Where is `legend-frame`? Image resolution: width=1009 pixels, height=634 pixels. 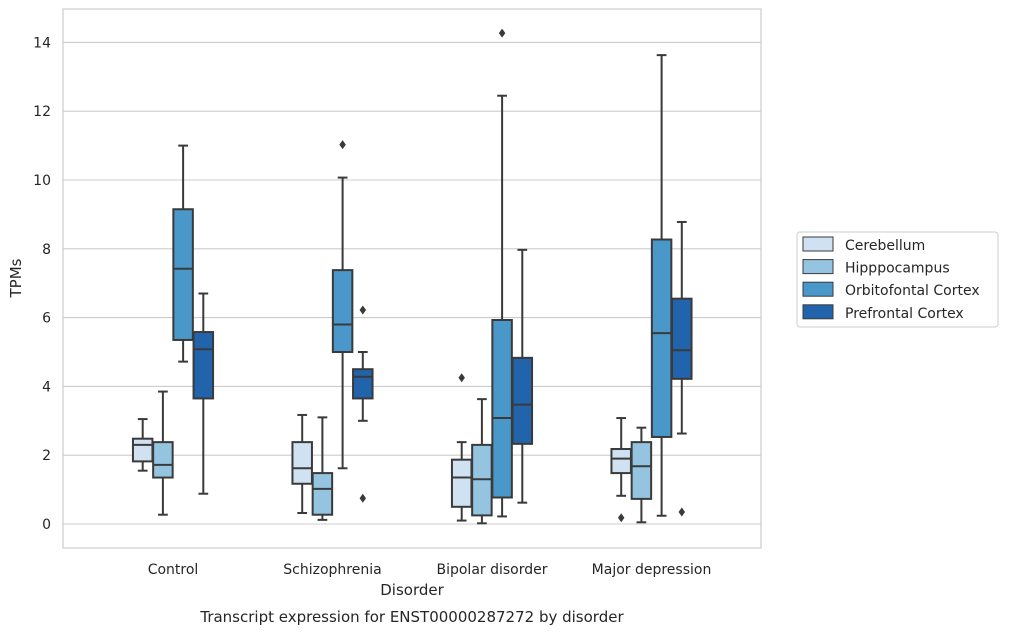
legend-frame is located at coordinates (897, 279).